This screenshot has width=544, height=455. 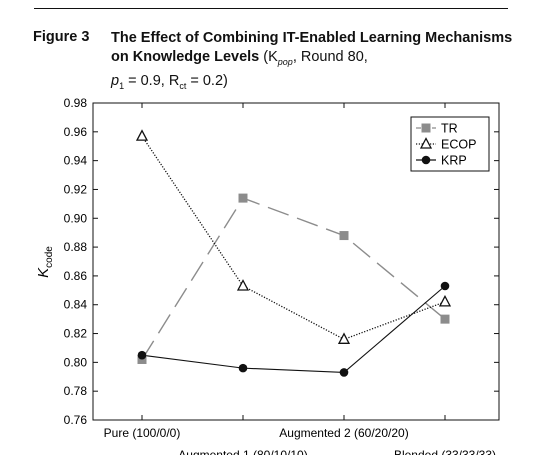 I want to click on series-line-krp, so click(x=293, y=329).